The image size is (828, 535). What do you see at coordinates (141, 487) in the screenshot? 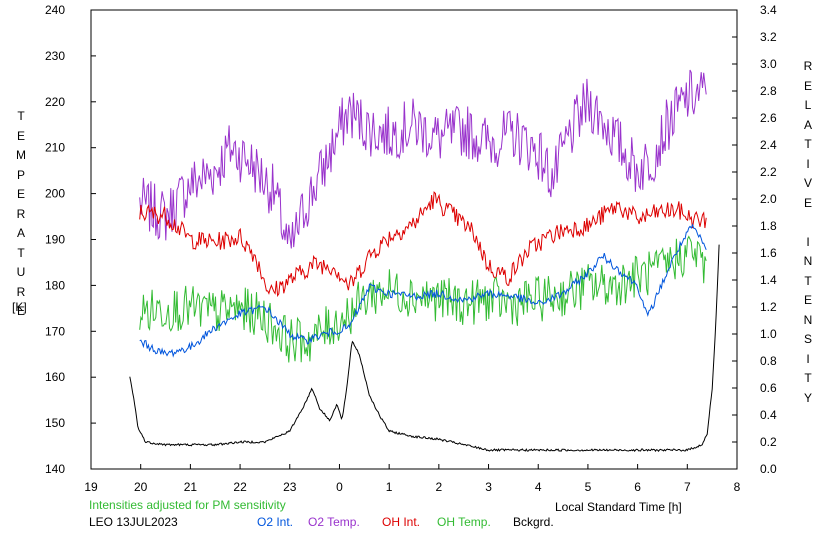
I see `x-tick-label: 20` at bounding box center [141, 487].